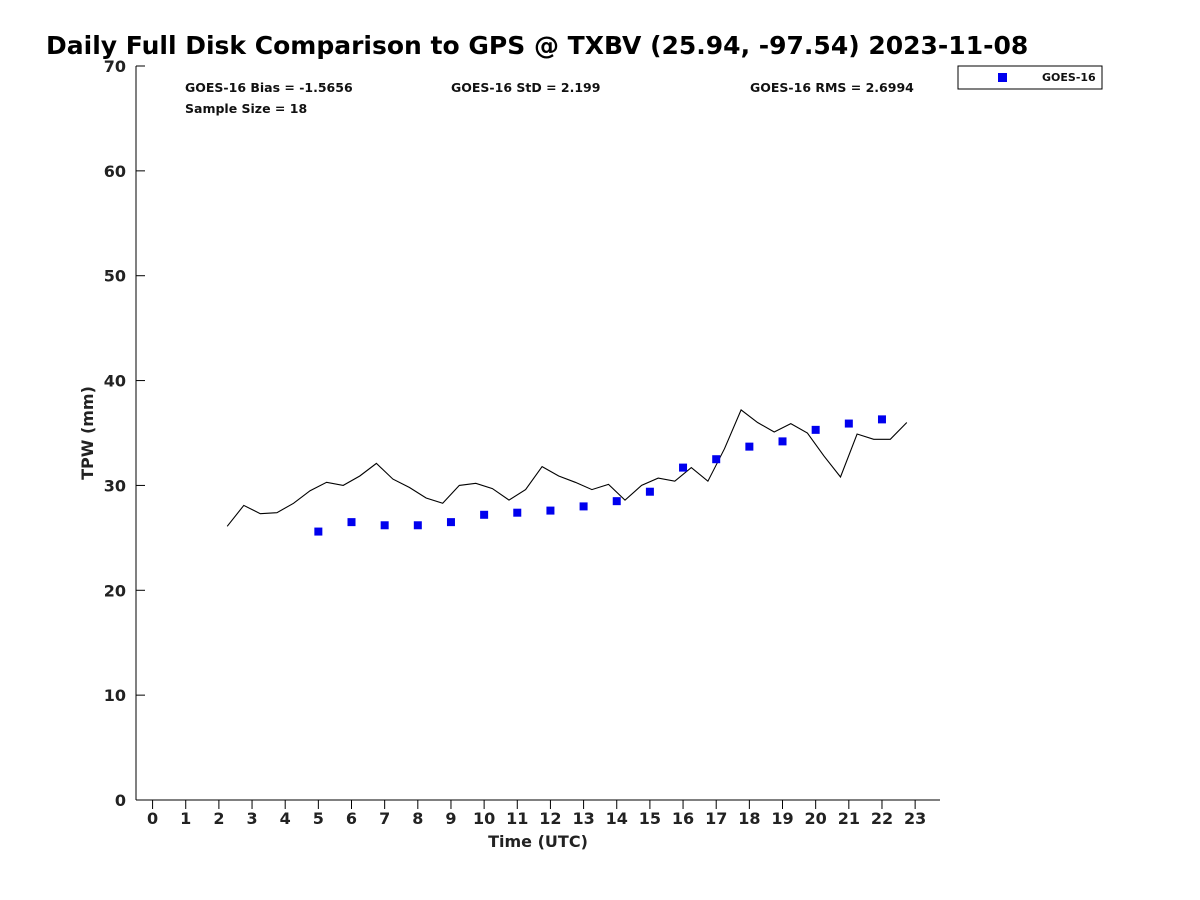  Describe the element at coordinates (115, 276) in the screenshot. I see `y-tick-label: 50` at that location.